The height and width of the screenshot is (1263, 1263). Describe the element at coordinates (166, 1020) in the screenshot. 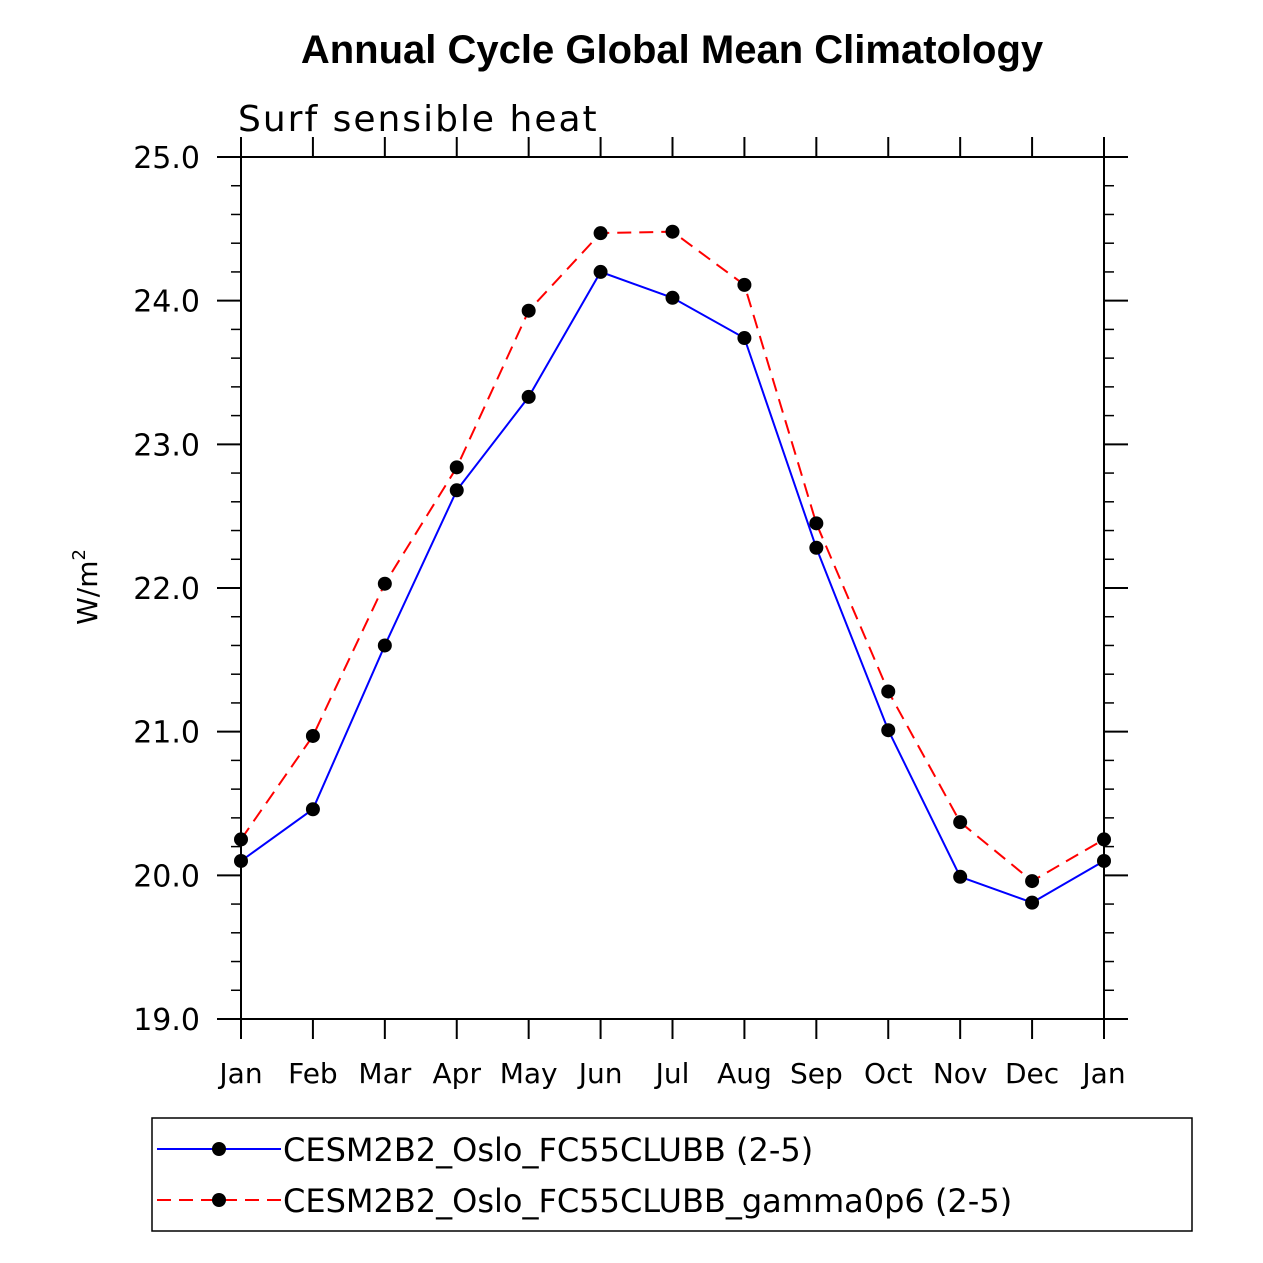

I see `y-tick-label: 19.0` at that location.